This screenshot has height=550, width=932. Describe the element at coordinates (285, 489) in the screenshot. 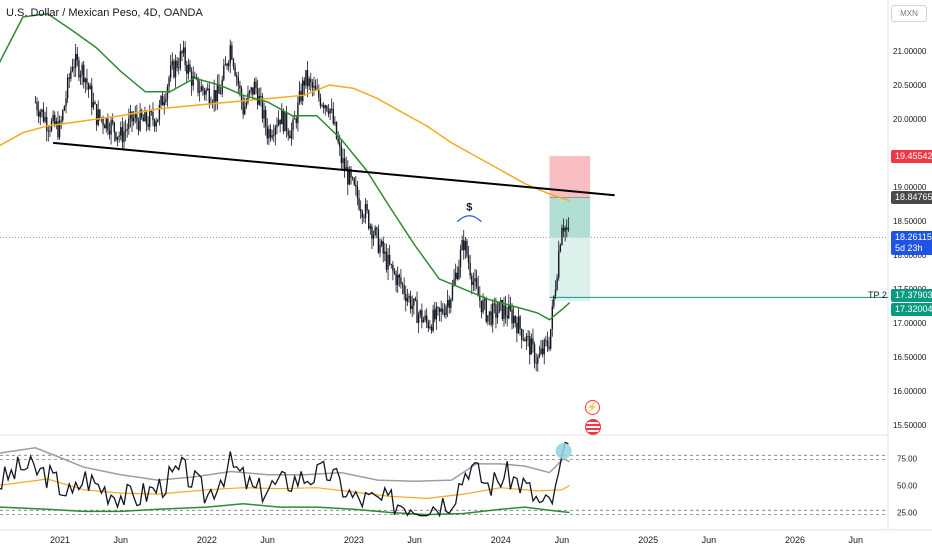

I see `osc-mid-band` at that location.